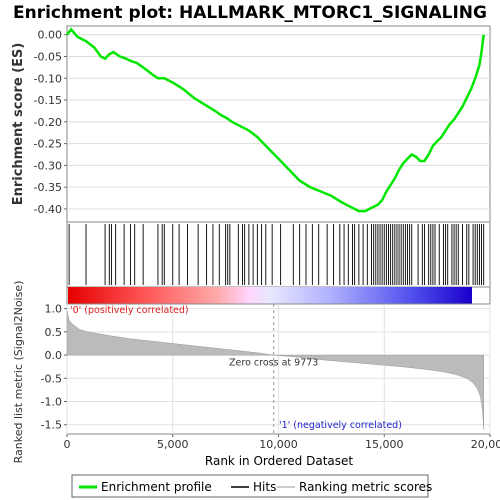 The width and height of the screenshot is (500, 500). What do you see at coordinates (18, 124) in the screenshot?
I see `es-y-axis-label: Enrichment score (ES)` at bounding box center [18, 124].